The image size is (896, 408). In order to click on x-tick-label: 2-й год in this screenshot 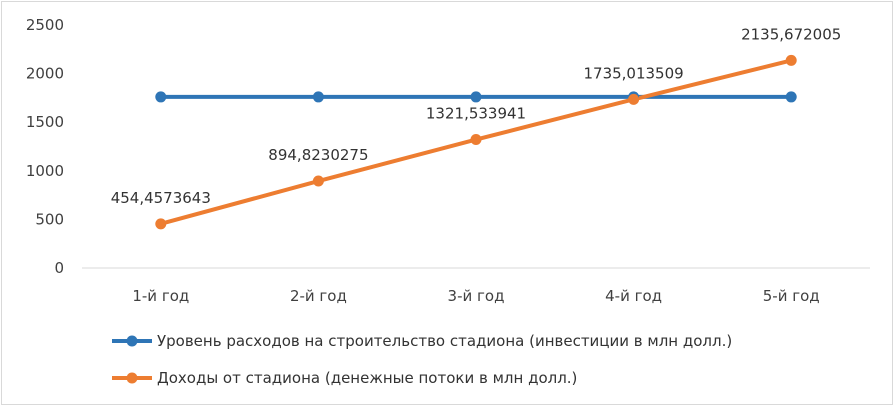, I will do `click(318, 296)`.